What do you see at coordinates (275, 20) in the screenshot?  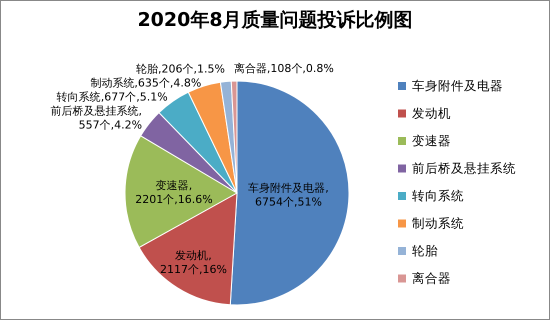 I see `chart-title: 2020年8月质量问题投诉比例图` at bounding box center [275, 20].